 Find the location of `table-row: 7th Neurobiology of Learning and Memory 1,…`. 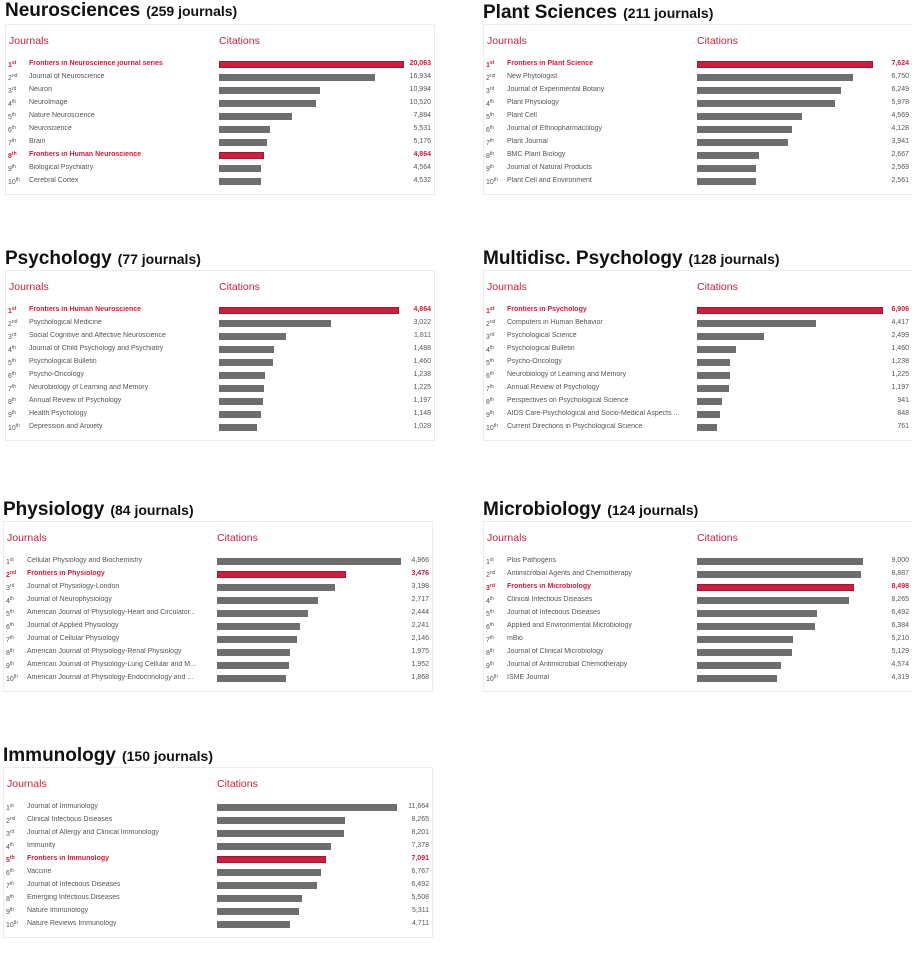

table-row: 7th Neurobiology of Learning and Memory 1,… is located at coordinates (220, 388).